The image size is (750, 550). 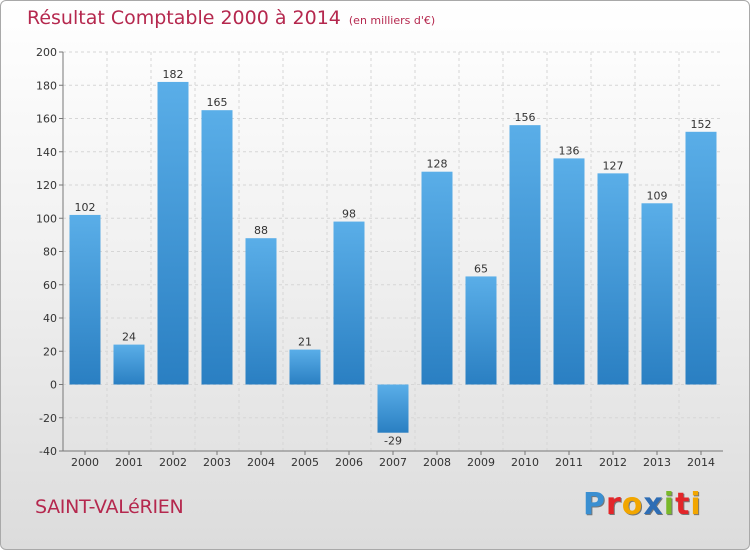 What do you see at coordinates (48, 418) in the screenshot?
I see `y-tick-label: -20` at bounding box center [48, 418].